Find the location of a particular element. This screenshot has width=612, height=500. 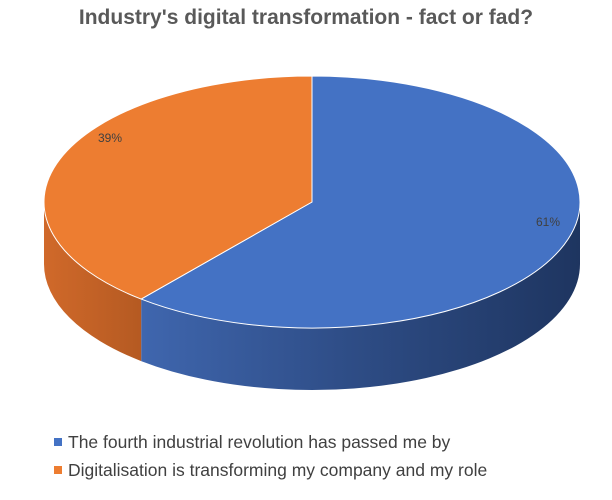

data-label: 39% is located at coordinates (110, 138).